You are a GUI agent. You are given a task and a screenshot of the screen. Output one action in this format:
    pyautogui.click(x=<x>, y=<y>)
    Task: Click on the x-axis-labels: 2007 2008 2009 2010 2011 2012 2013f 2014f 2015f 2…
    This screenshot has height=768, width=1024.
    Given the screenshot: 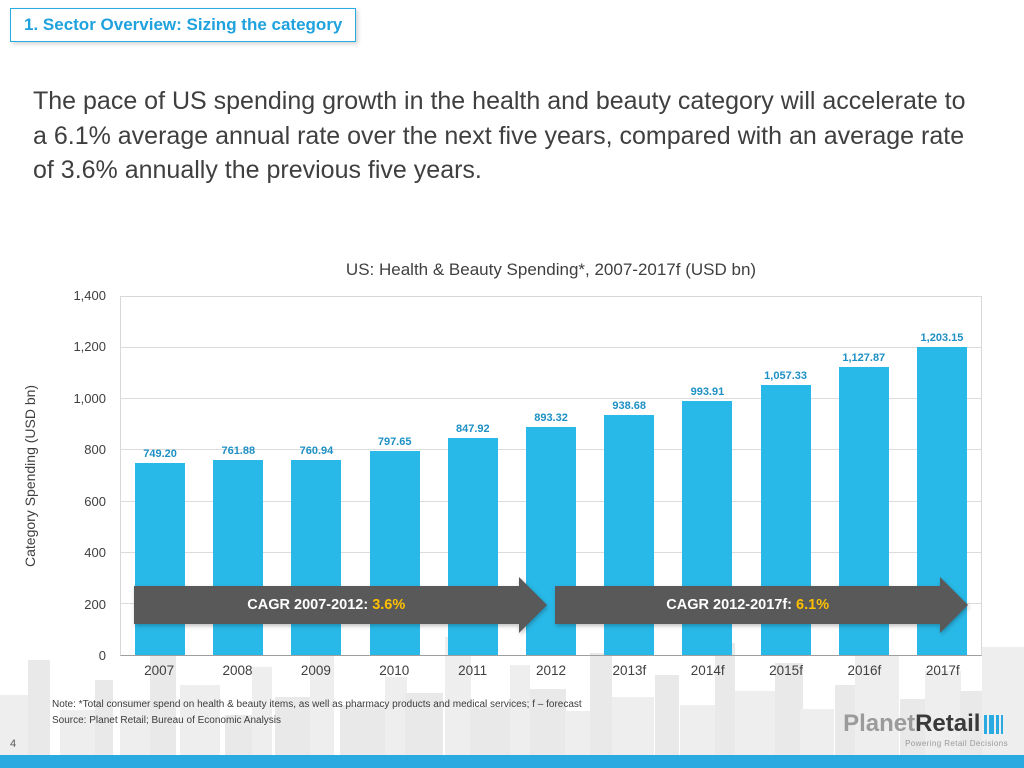 What is the action you would take?
    pyautogui.click(x=551, y=668)
    